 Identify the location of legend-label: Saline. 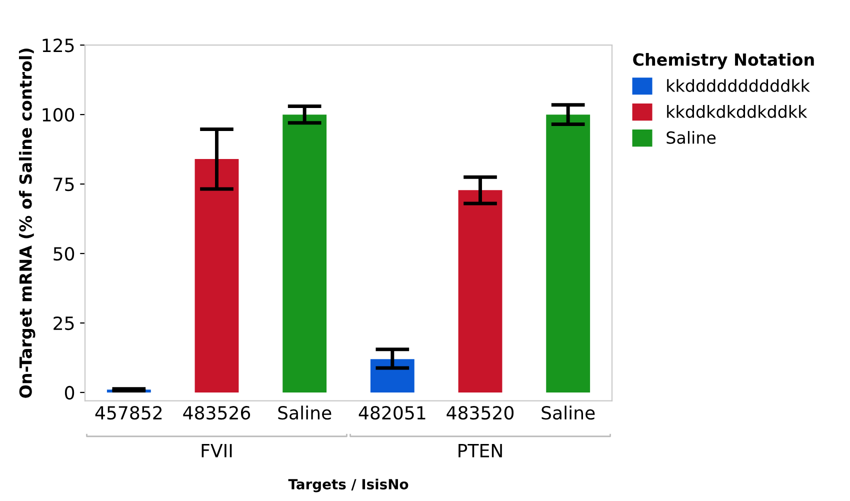
(691, 137).